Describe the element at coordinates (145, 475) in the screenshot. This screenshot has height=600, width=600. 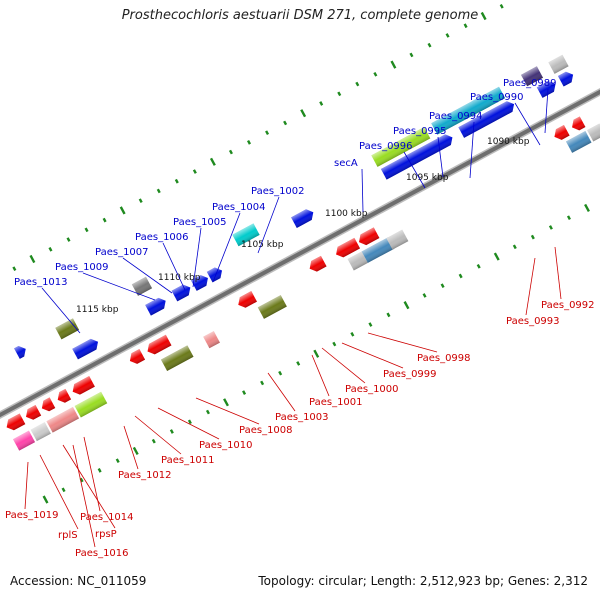
I see `reverse-label: Paes_1012` at that location.